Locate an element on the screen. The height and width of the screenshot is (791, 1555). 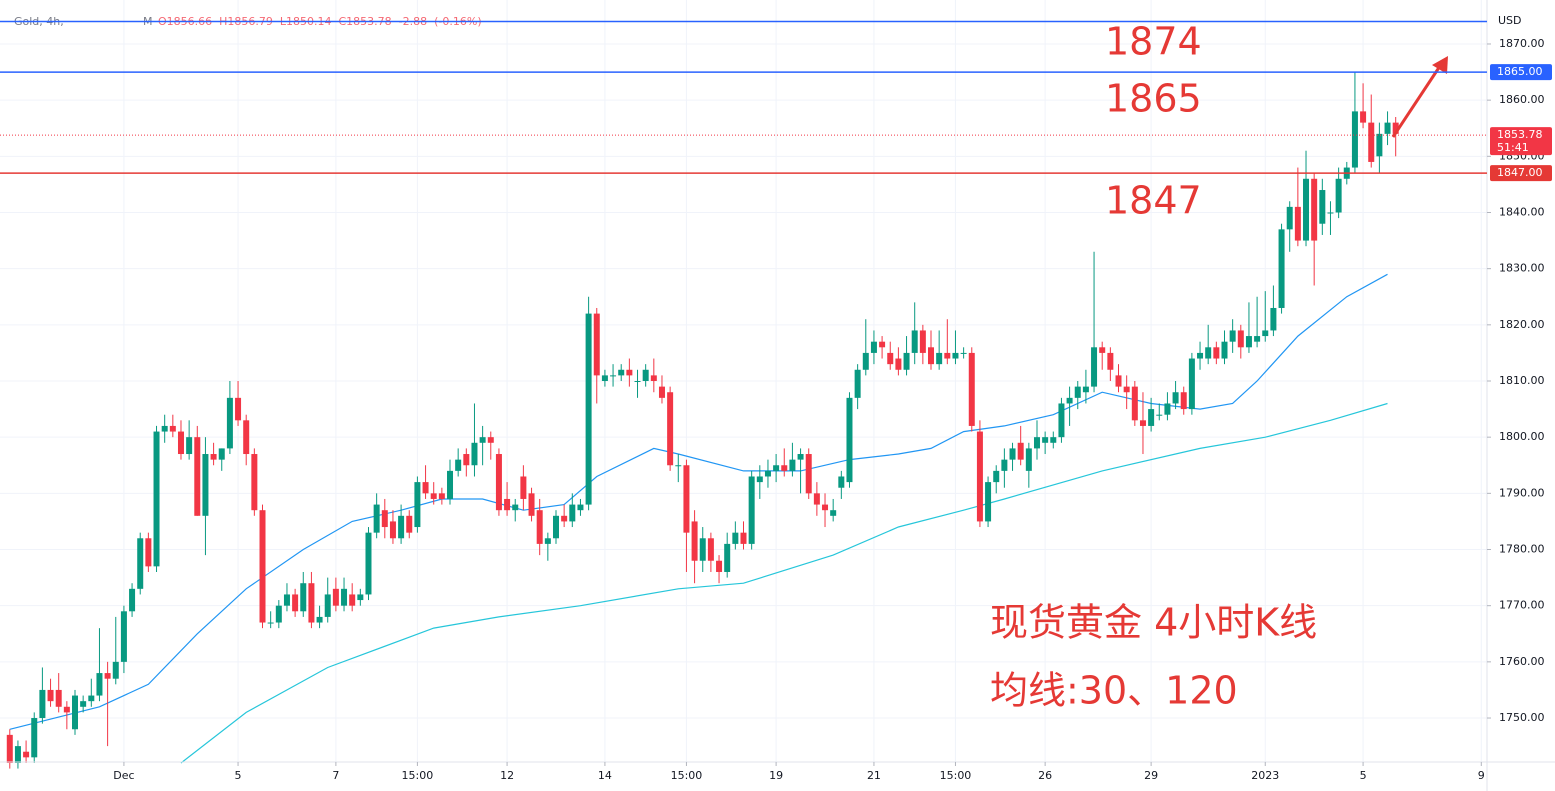
x-tick-label: 29 is located at coordinates (1151, 775).